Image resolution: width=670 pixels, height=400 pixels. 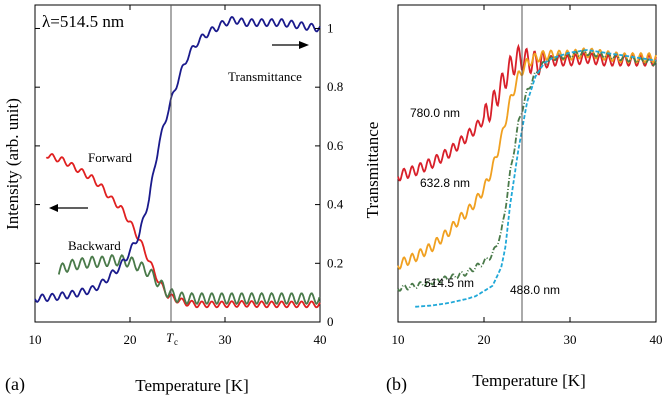 What do you see at coordinates (170, 337) in the screenshot?
I see `panel-a-tc-label: T` at bounding box center [170, 337].